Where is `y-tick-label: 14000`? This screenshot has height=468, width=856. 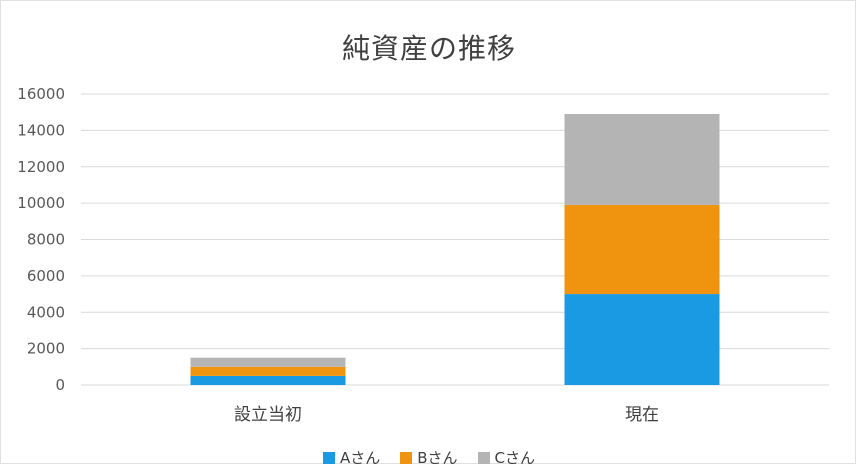
y-tick-label: 14000 is located at coordinates (41, 130).